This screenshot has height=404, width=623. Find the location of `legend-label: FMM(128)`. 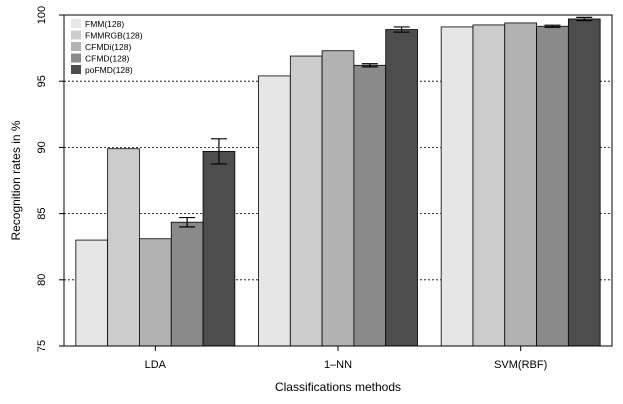

legend-label: FMM(128) is located at coordinates (104, 24).